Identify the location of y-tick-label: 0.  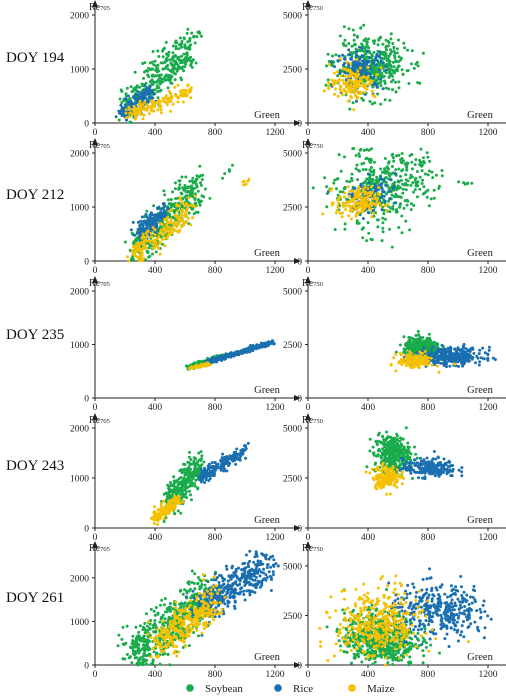
(86, 530).